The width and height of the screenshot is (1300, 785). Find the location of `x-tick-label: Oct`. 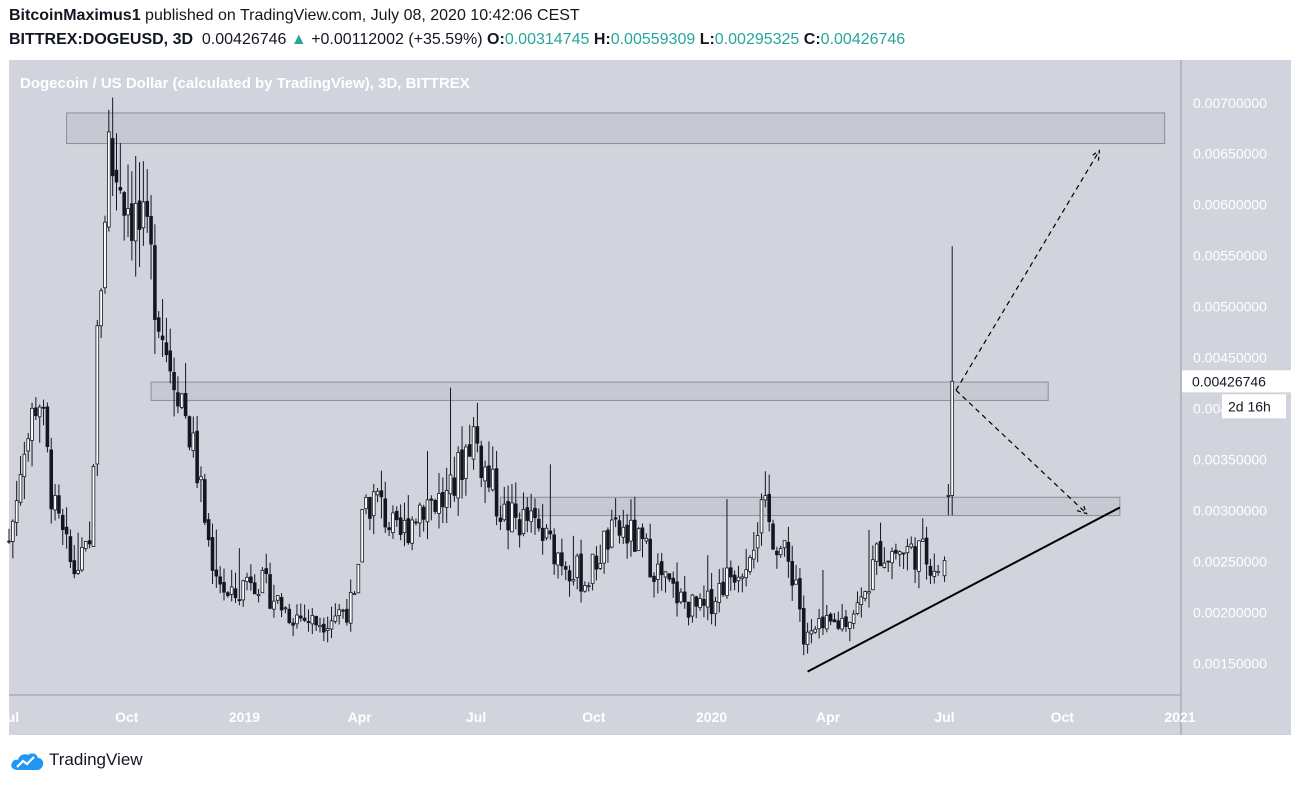

x-tick-label: Oct is located at coordinates (594, 717).